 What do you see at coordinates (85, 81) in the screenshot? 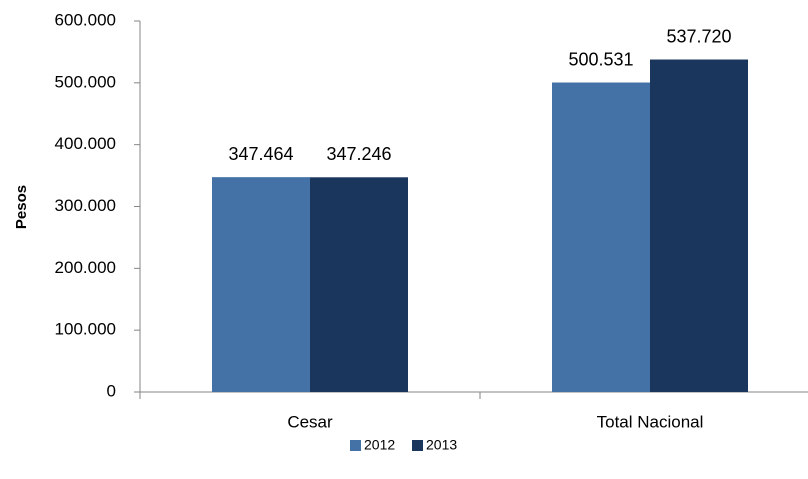
I see `y-tick-label: 500.000` at bounding box center [85, 81].